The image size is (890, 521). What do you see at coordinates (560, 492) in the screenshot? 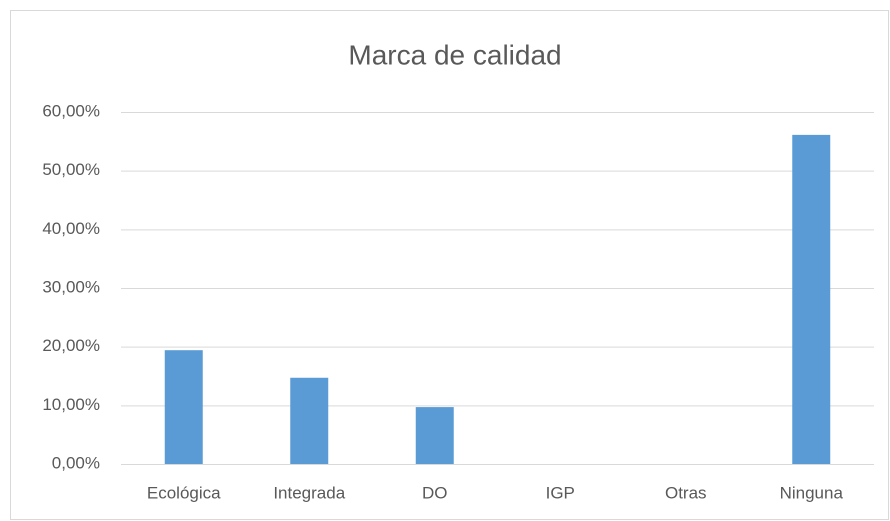
I see `x-tick-label: IGP` at bounding box center [560, 492].